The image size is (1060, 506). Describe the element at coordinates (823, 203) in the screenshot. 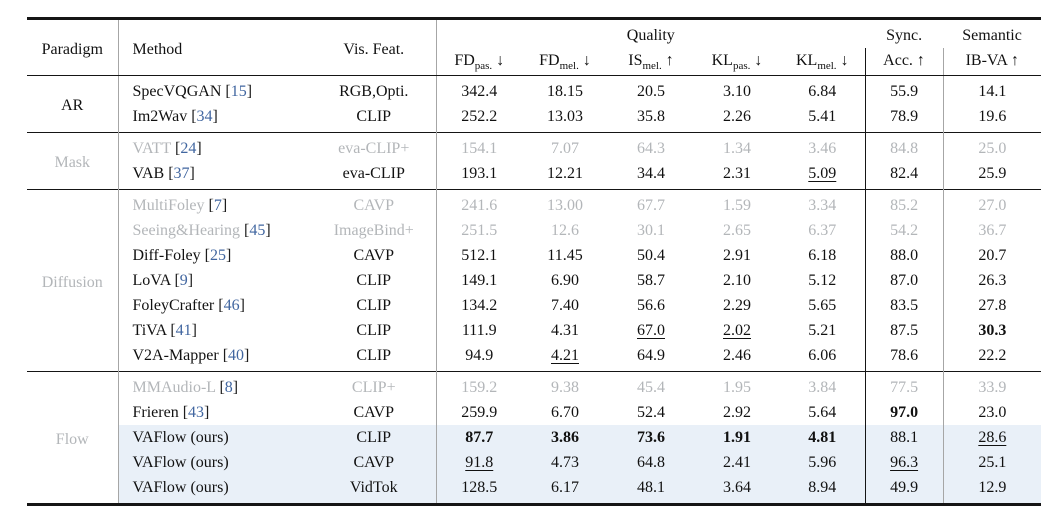

I see `metric-value-cell: 3.34` at that location.